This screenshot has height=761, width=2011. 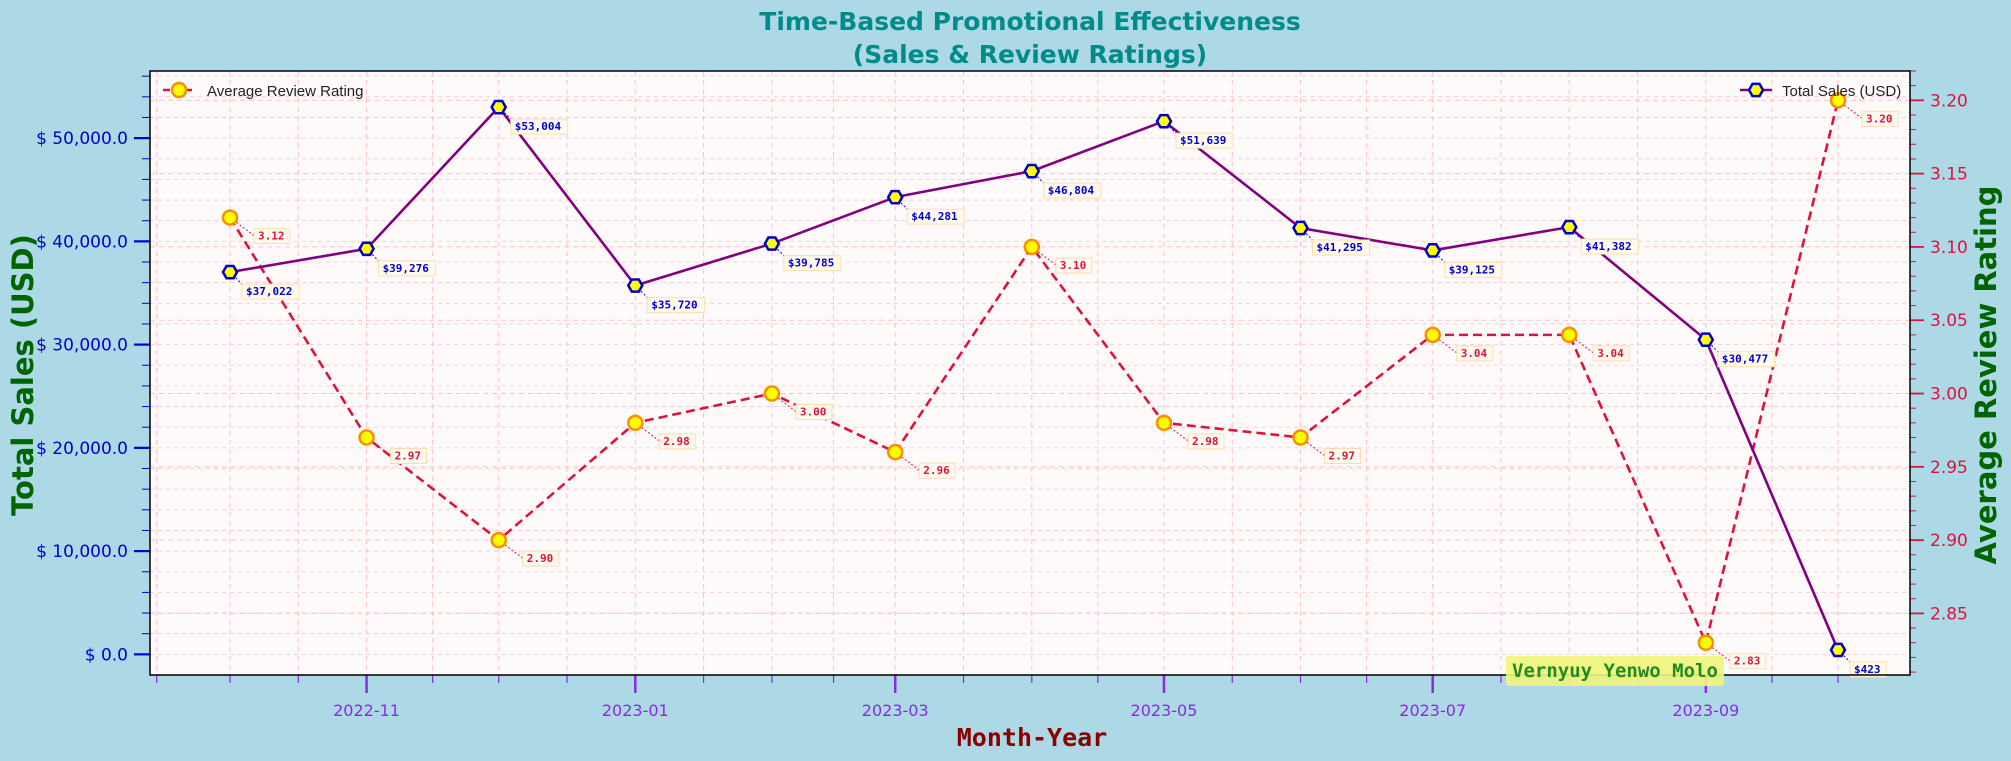 I want to click on sales-data-label: $423, so click(x=1867, y=669).